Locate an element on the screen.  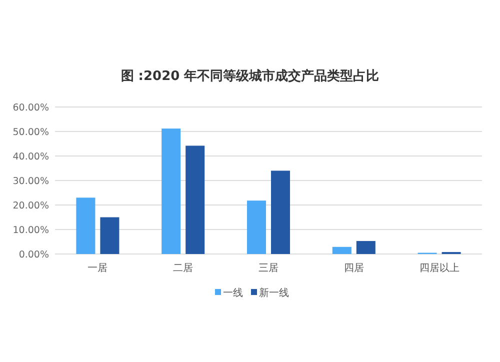
x-tick-label: 四居以上 is located at coordinates (439, 268).